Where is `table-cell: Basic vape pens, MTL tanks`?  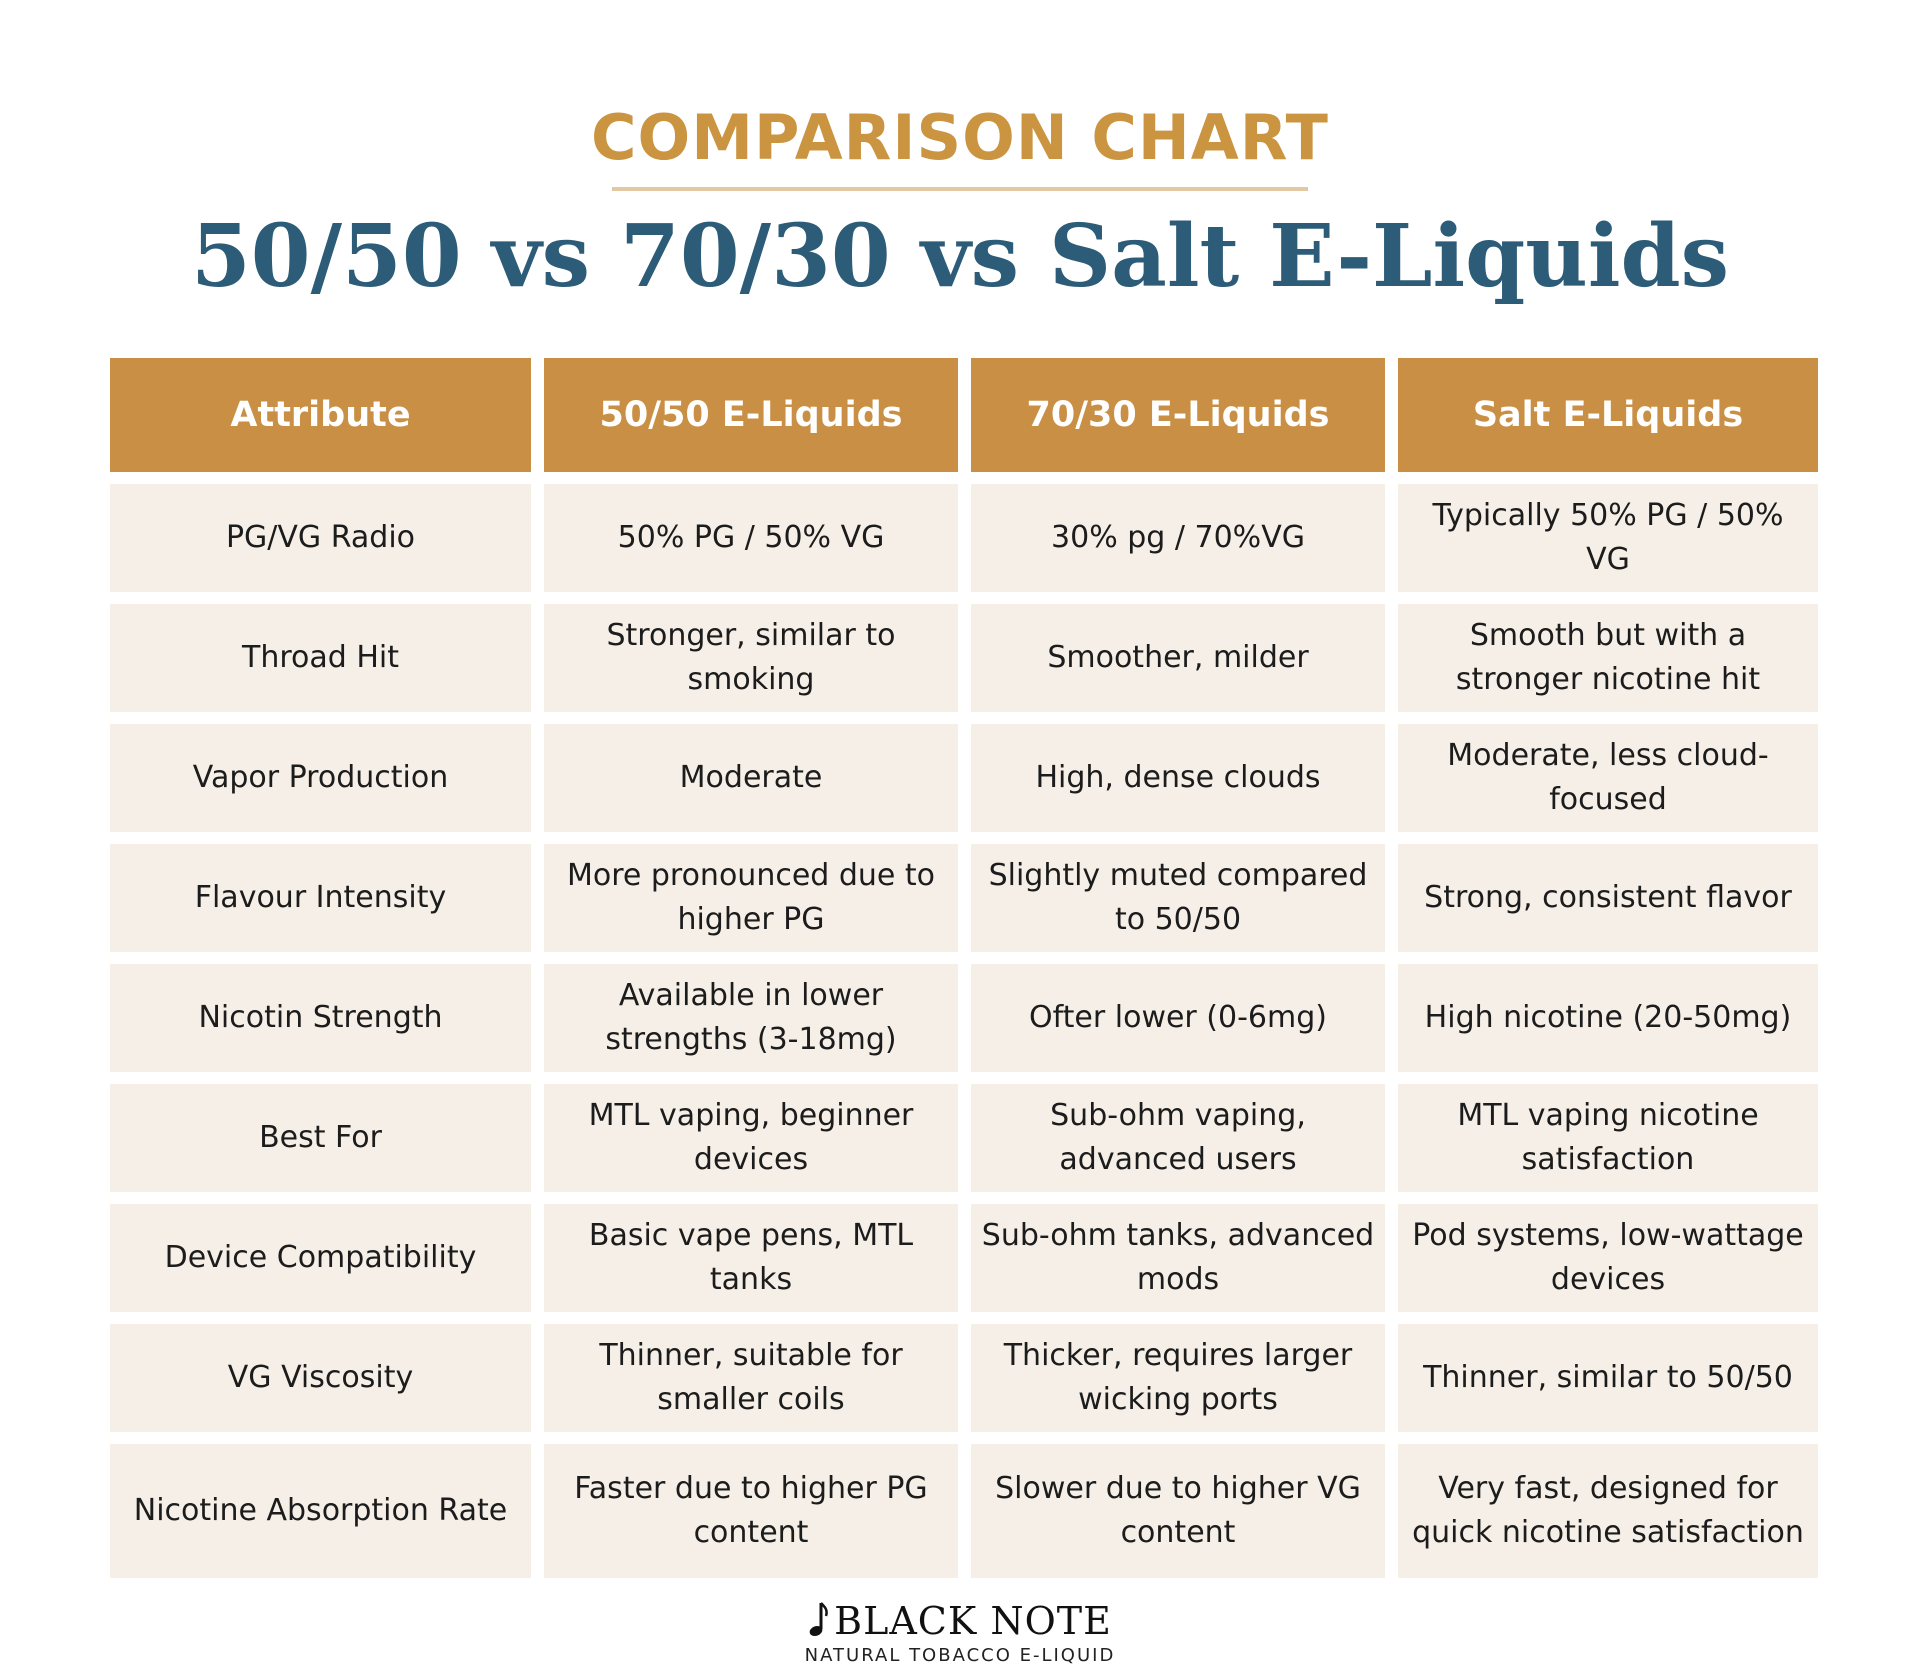
table-cell: Basic vape pens, MTL tanks is located at coordinates (751, 1258).